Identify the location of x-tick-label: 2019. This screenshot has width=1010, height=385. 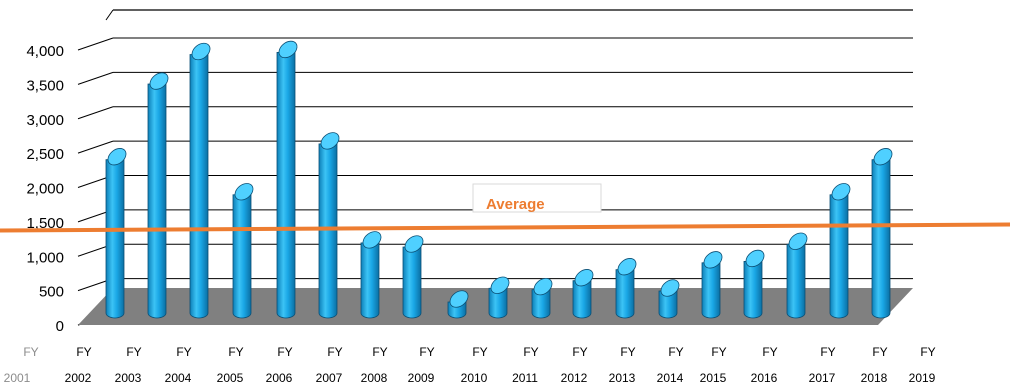
(922, 378).